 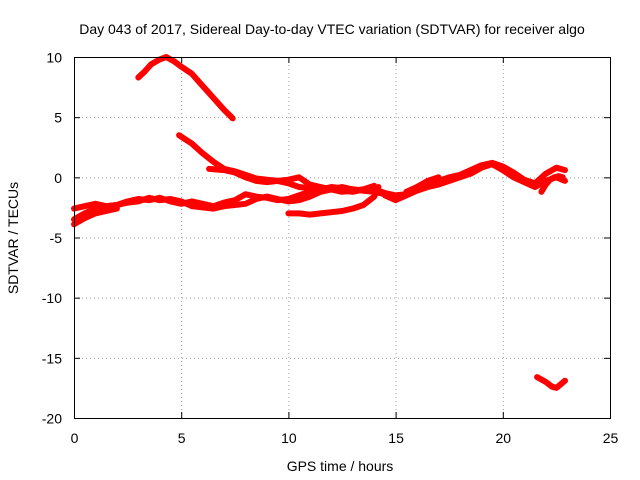 I want to click on x-tick-label: 0, so click(x=75, y=438).